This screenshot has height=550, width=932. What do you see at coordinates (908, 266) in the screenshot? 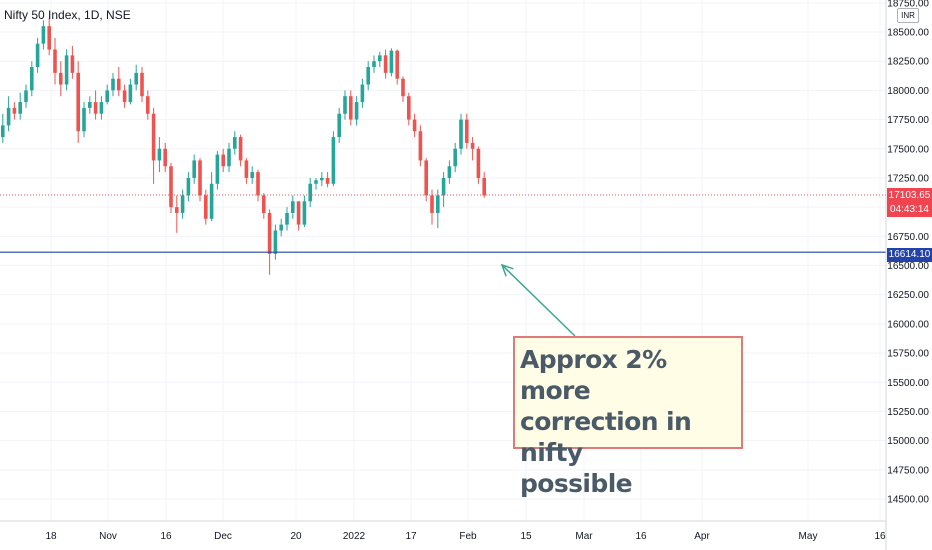
I see `y-tick-label: 16500.00` at bounding box center [908, 266].